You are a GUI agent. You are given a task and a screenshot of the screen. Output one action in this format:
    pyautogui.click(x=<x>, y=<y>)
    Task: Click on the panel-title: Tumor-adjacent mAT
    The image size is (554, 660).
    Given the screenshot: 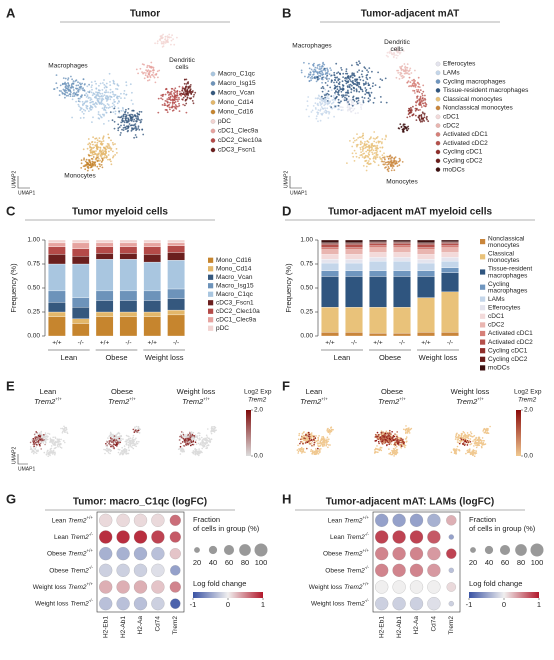 What is the action you would take?
    pyautogui.click(x=410, y=14)
    